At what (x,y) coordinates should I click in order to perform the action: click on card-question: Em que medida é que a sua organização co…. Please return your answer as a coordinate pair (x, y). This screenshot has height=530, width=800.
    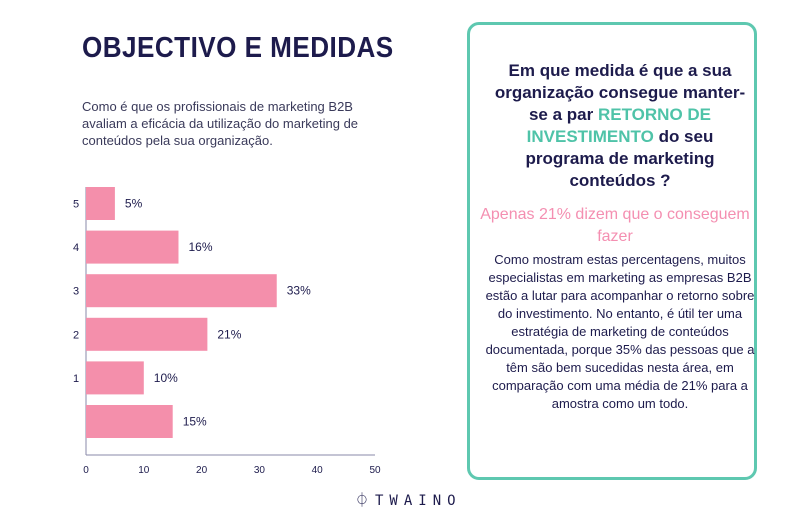
    Looking at the image, I should click on (620, 126).